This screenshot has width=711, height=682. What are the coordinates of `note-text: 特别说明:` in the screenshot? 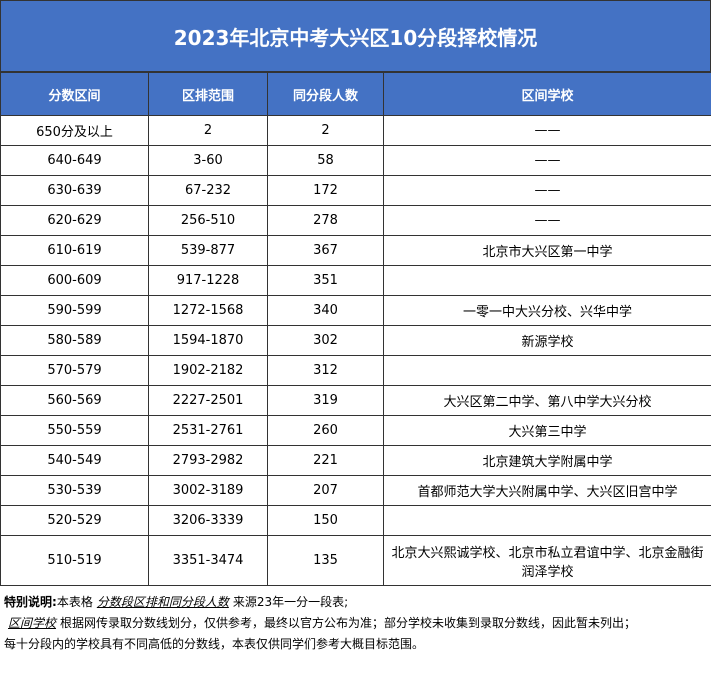 It's located at (30, 602).